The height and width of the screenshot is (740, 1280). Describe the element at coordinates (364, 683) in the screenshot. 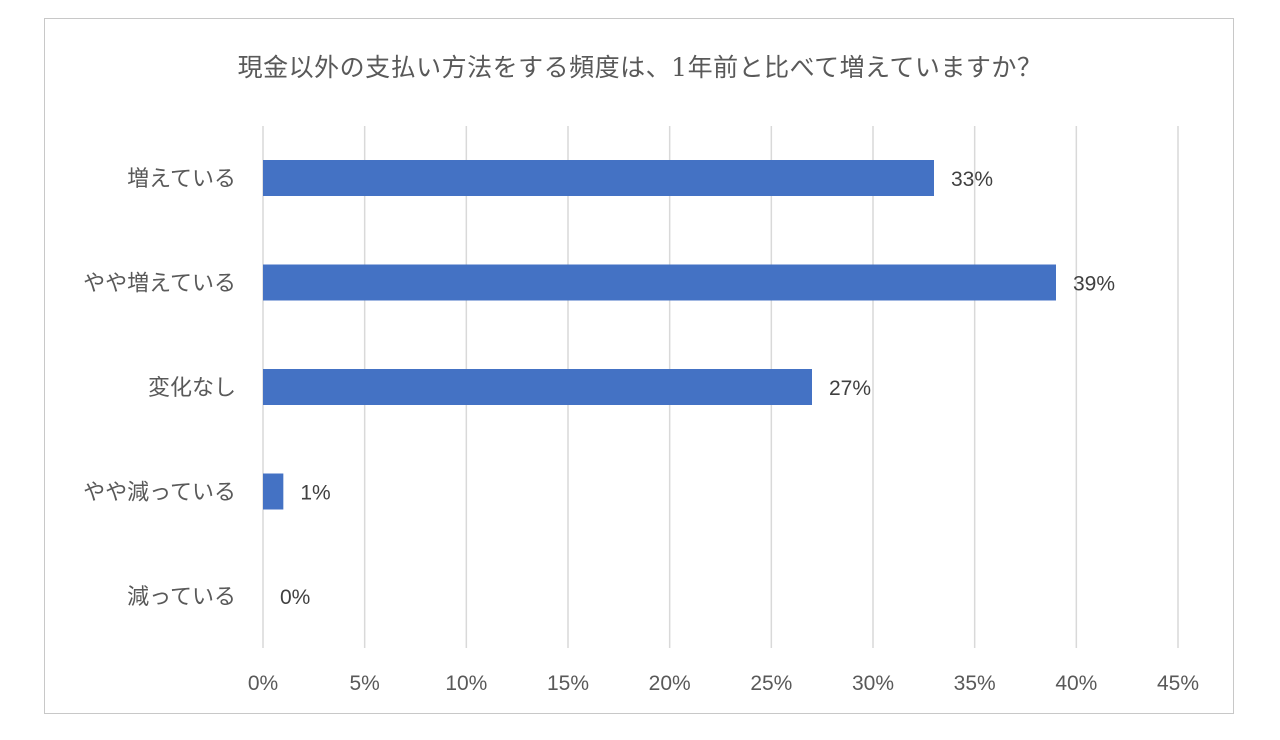

I see `x-tick-label: 5%` at that location.